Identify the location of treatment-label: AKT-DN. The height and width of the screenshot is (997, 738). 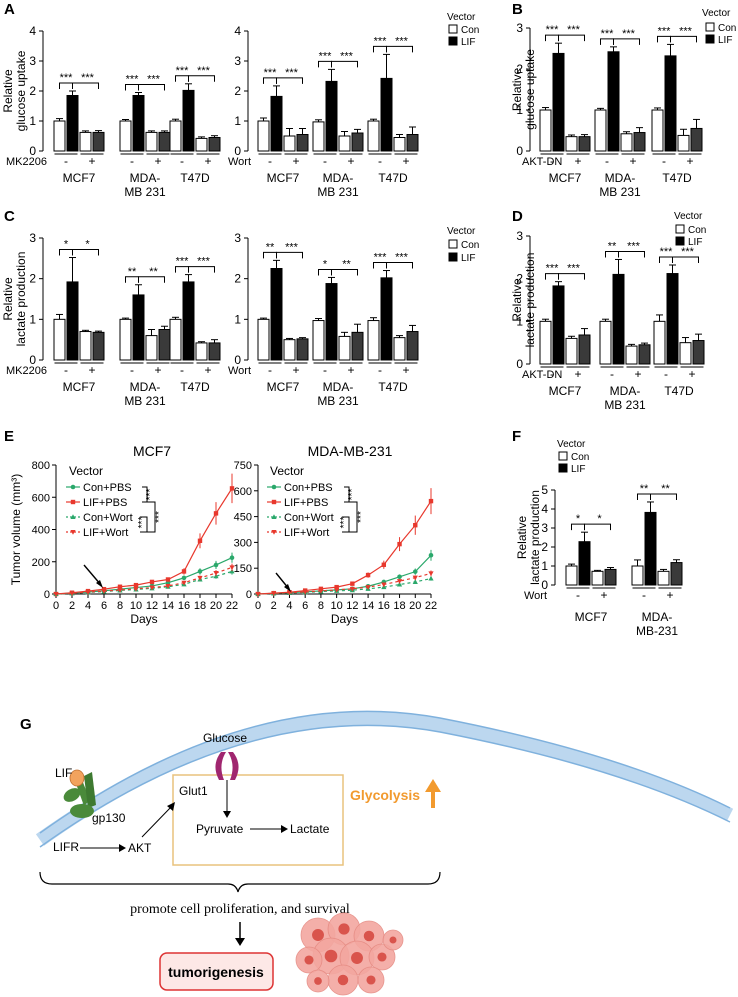
(542, 375).